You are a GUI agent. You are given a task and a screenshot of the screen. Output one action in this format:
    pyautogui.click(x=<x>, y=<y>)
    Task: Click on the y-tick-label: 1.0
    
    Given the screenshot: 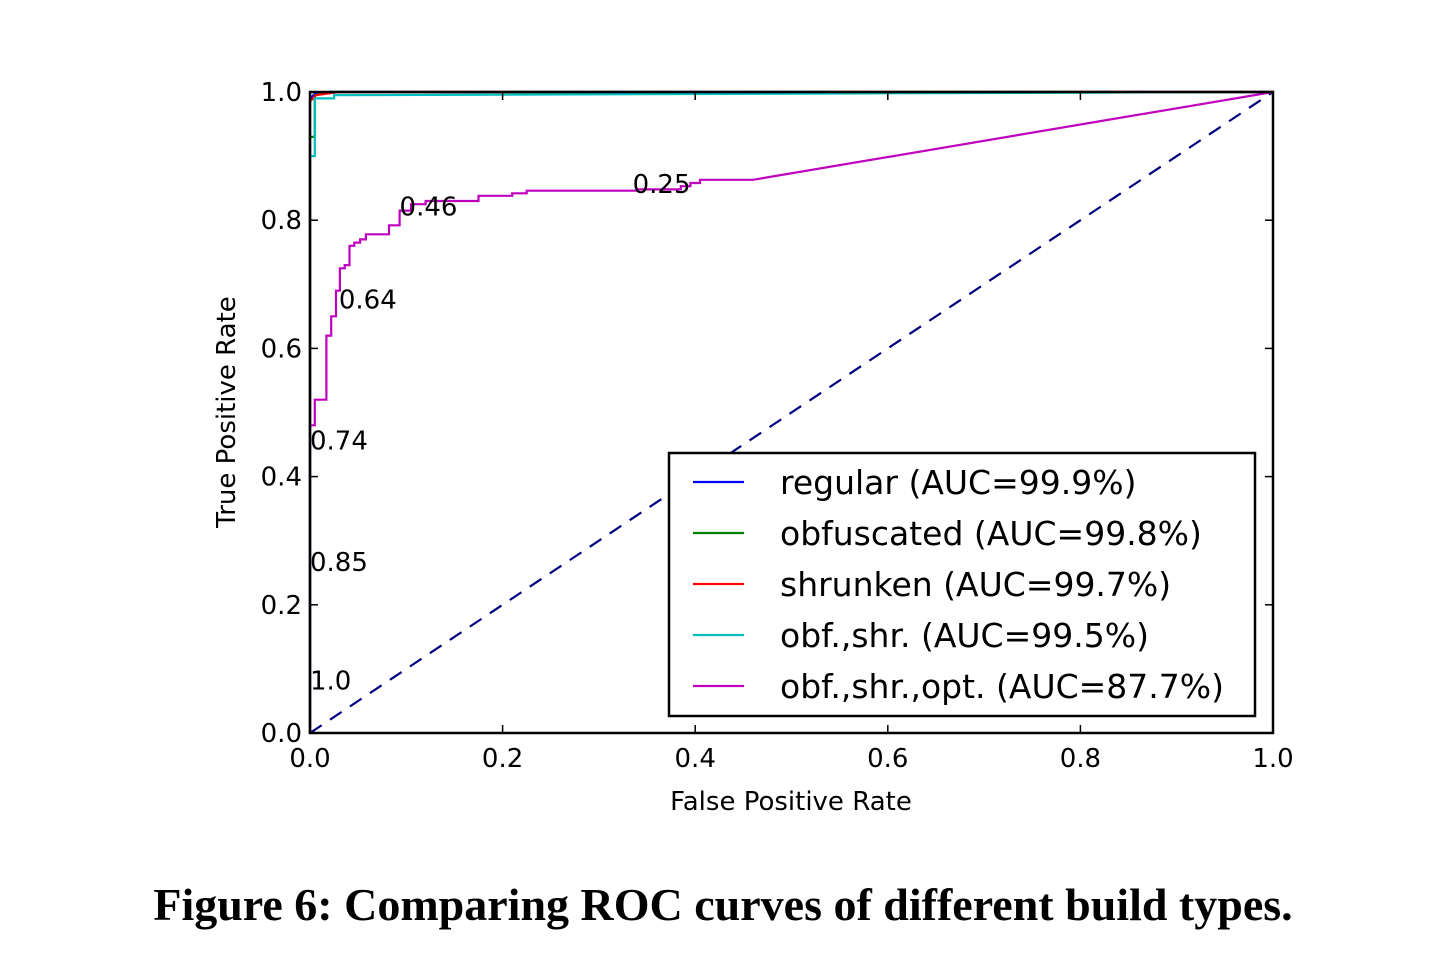 What is the action you would take?
    pyautogui.click(x=281, y=93)
    